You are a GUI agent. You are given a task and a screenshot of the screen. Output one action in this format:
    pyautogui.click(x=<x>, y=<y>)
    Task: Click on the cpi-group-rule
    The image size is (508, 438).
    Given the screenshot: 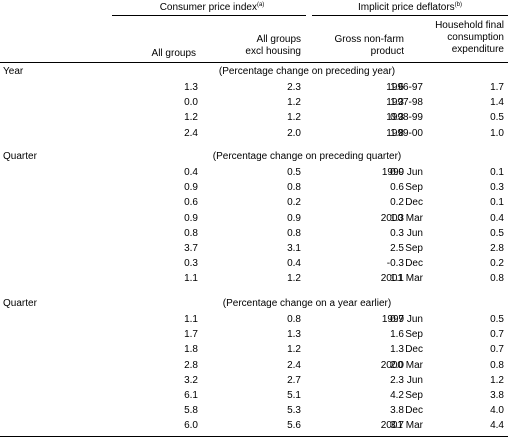 What is the action you would take?
    pyautogui.click(x=209, y=15)
    